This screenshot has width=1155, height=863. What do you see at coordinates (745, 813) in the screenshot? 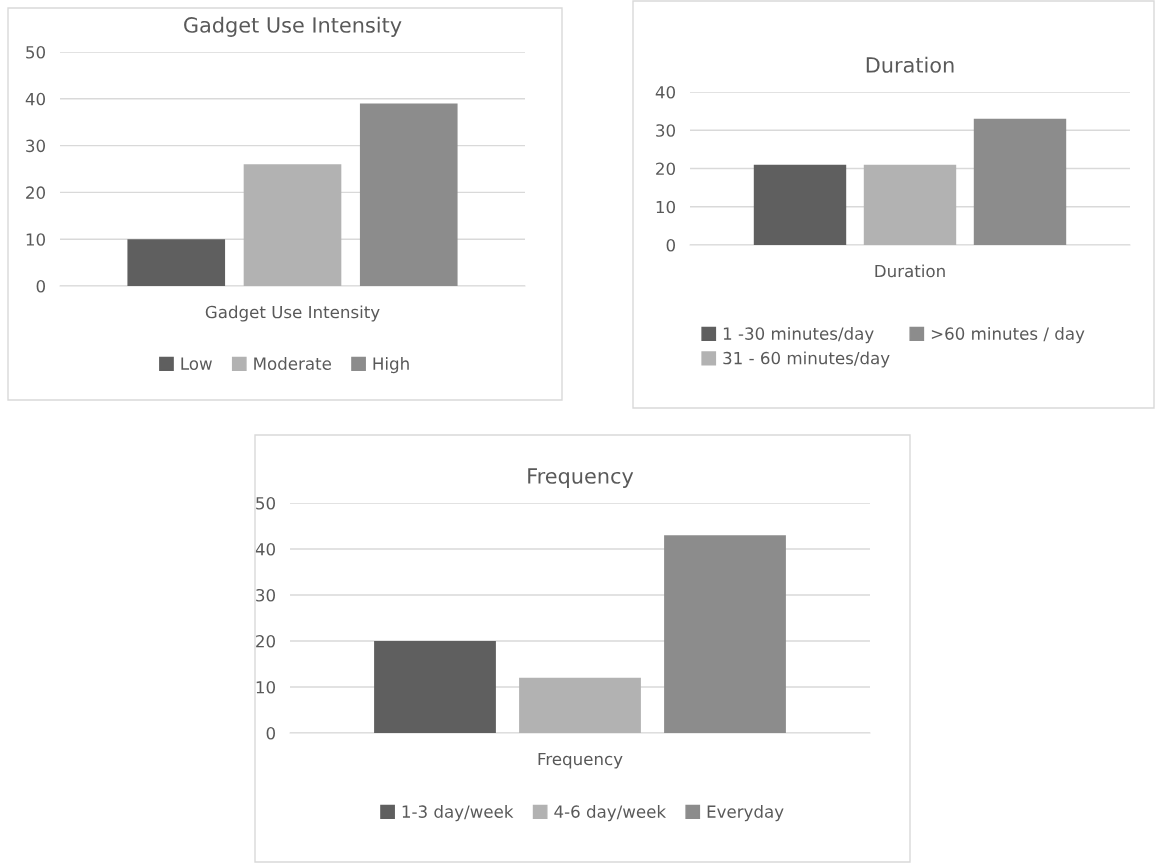
I see `legend-label: Everyday` at bounding box center [745, 813].